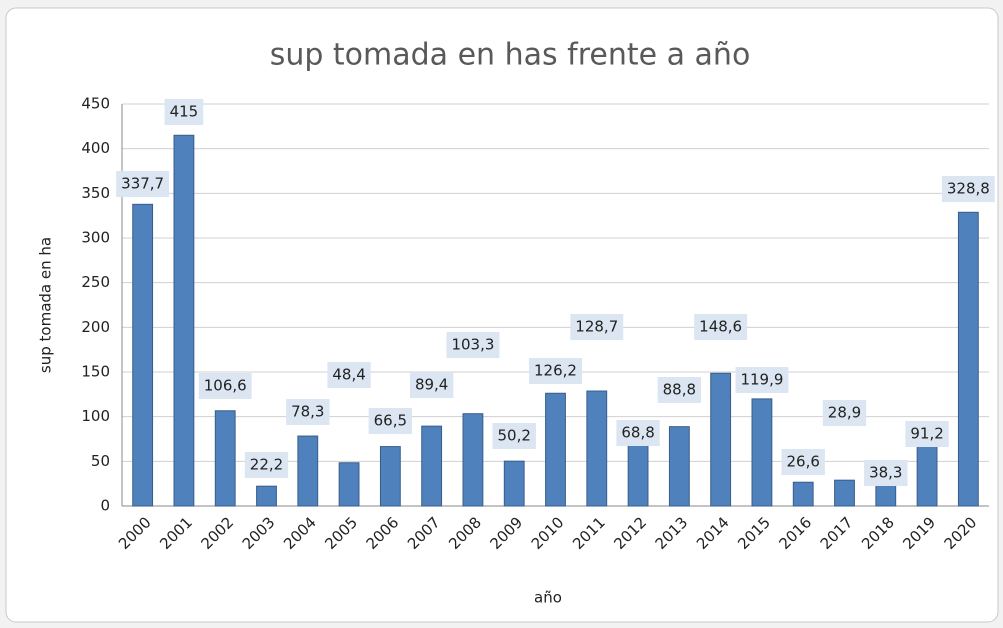 Image resolution: width=1003 pixels, height=628 pixels. I want to click on data-label: 148,6, so click(720, 327).